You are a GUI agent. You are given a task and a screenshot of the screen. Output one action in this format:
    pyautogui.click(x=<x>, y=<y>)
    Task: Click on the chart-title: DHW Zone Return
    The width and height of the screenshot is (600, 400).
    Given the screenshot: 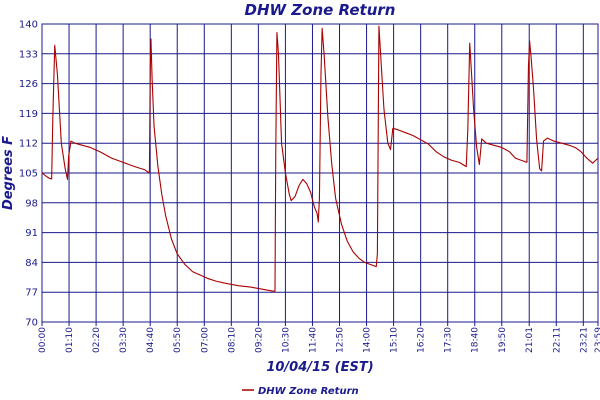 What is the action you would take?
    pyautogui.click(x=320, y=10)
    